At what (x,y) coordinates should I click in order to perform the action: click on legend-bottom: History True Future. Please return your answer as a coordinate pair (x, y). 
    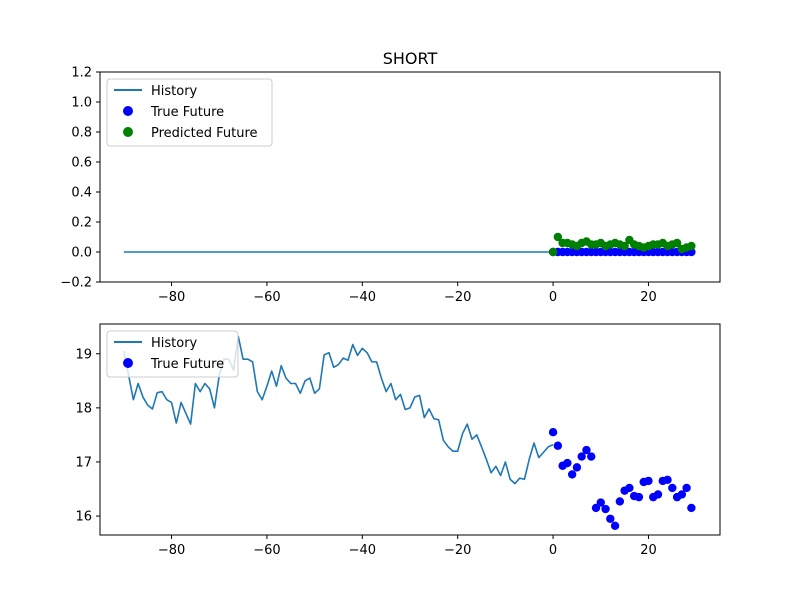
    Looking at the image, I should click on (172, 354).